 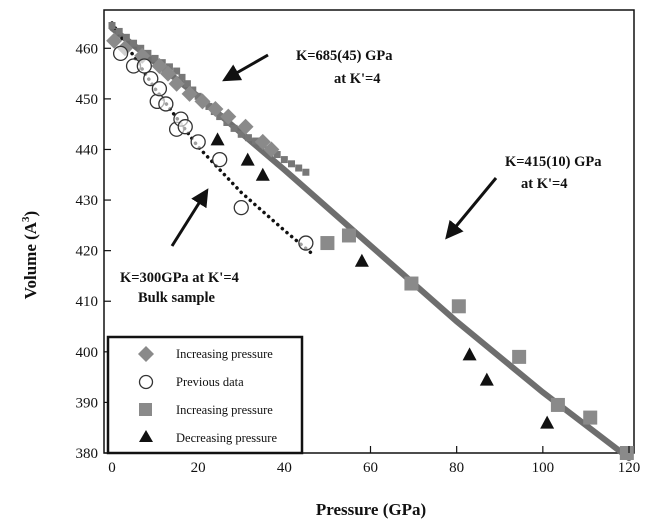 What do you see at coordinates (629, 468) in the screenshot?
I see `x-tick-label: 120` at bounding box center [629, 468].